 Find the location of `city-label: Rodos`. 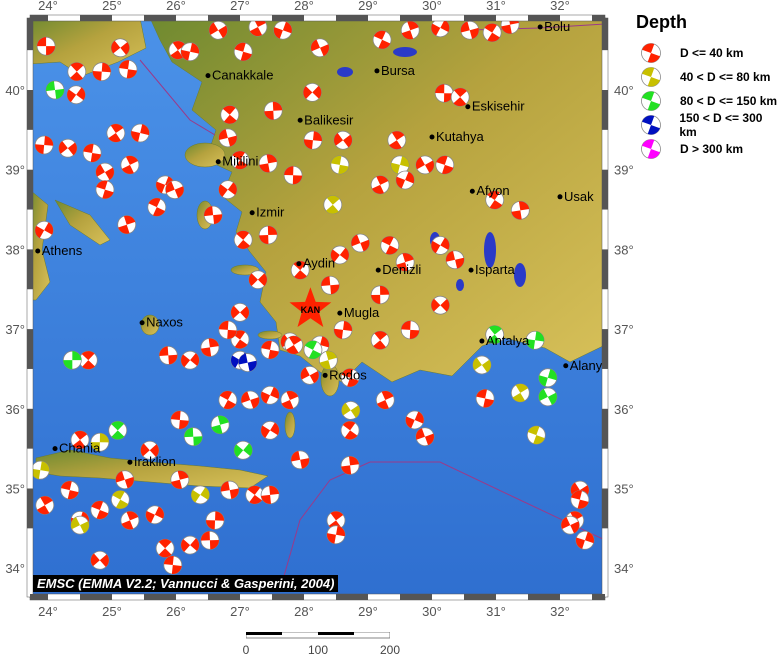

city-label: Rodos is located at coordinates (348, 374).